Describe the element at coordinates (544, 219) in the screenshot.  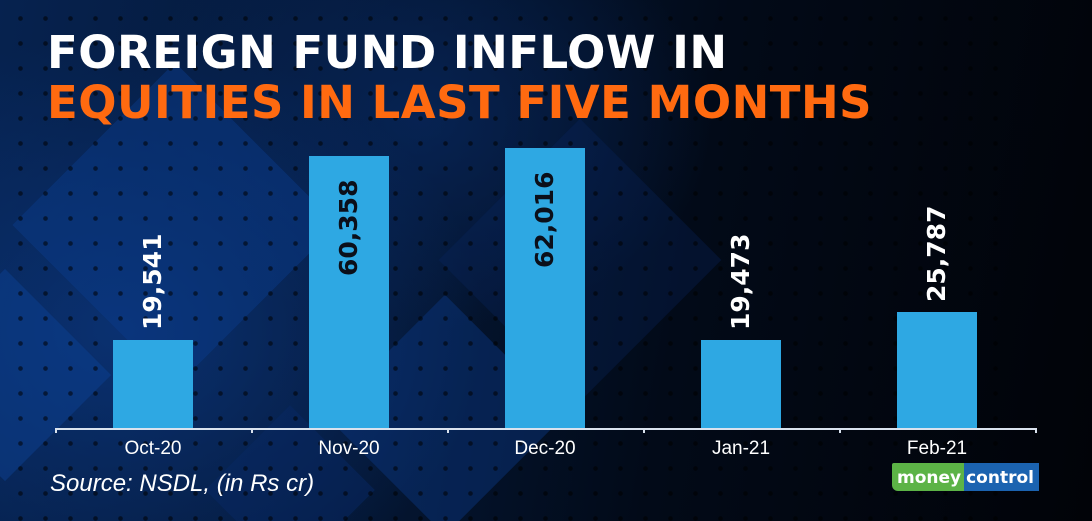
I see `bar-value-label: 62,016` at that location.